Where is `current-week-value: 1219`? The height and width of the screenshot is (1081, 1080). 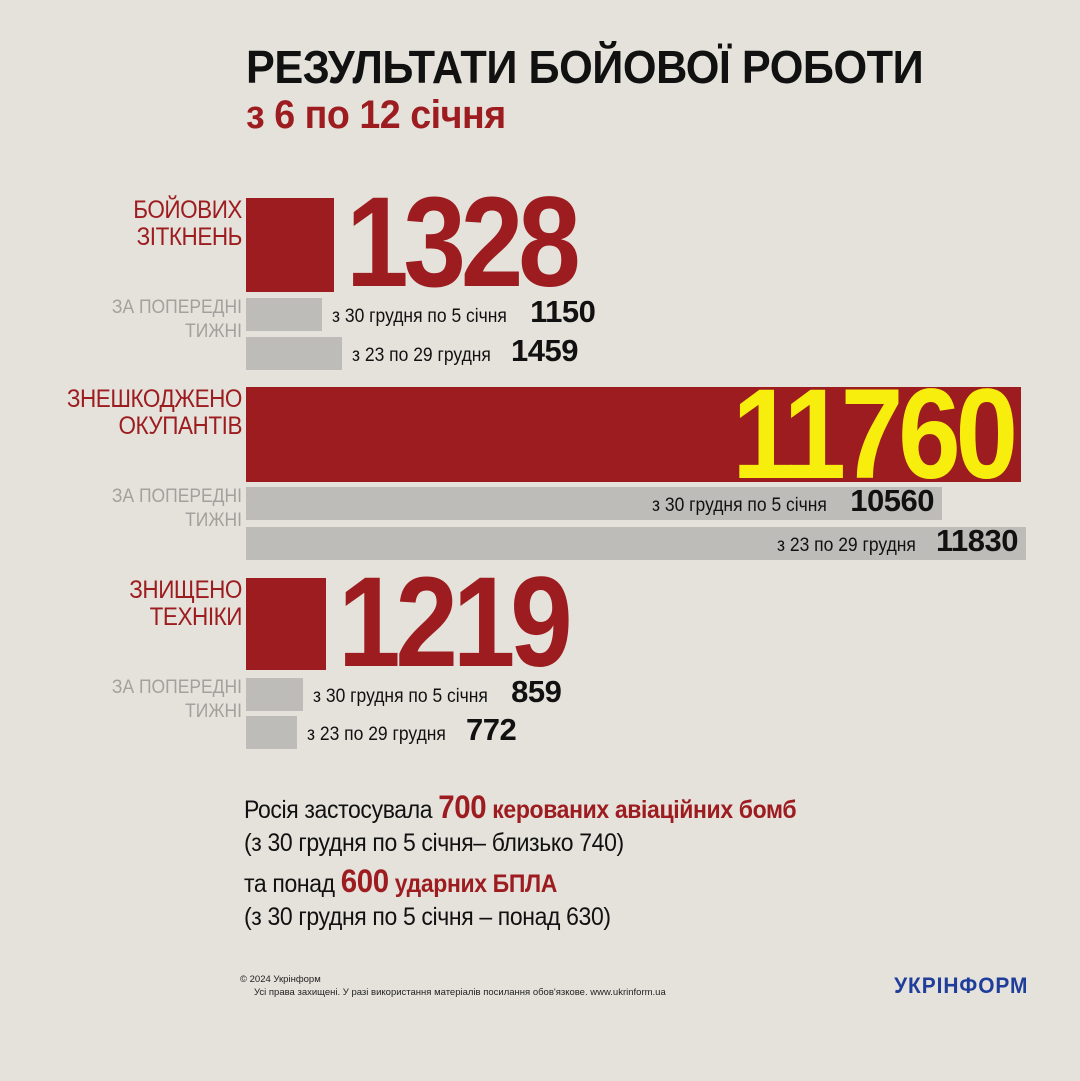 current-week-value: 1219 is located at coordinates (455, 622).